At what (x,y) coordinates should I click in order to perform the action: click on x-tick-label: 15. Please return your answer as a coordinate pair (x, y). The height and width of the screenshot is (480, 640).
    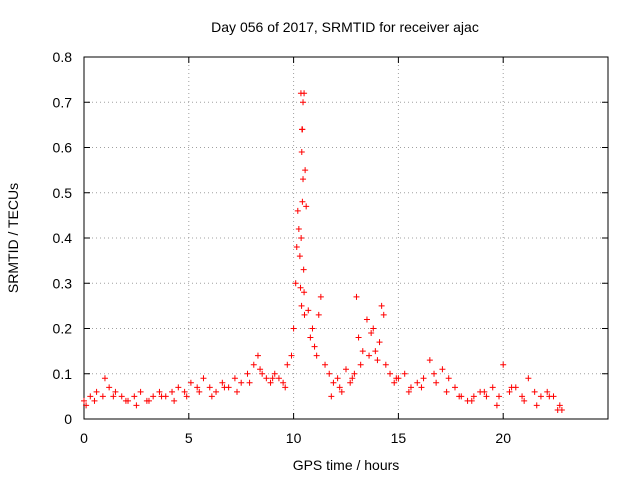
    Looking at the image, I should click on (399, 438).